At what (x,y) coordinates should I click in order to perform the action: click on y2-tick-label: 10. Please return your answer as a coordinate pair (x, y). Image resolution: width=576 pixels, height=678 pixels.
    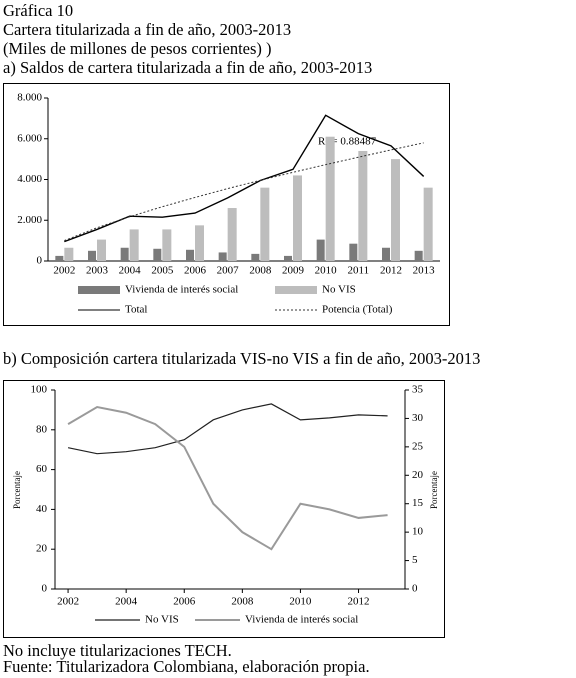
    Looking at the image, I should click on (418, 532).